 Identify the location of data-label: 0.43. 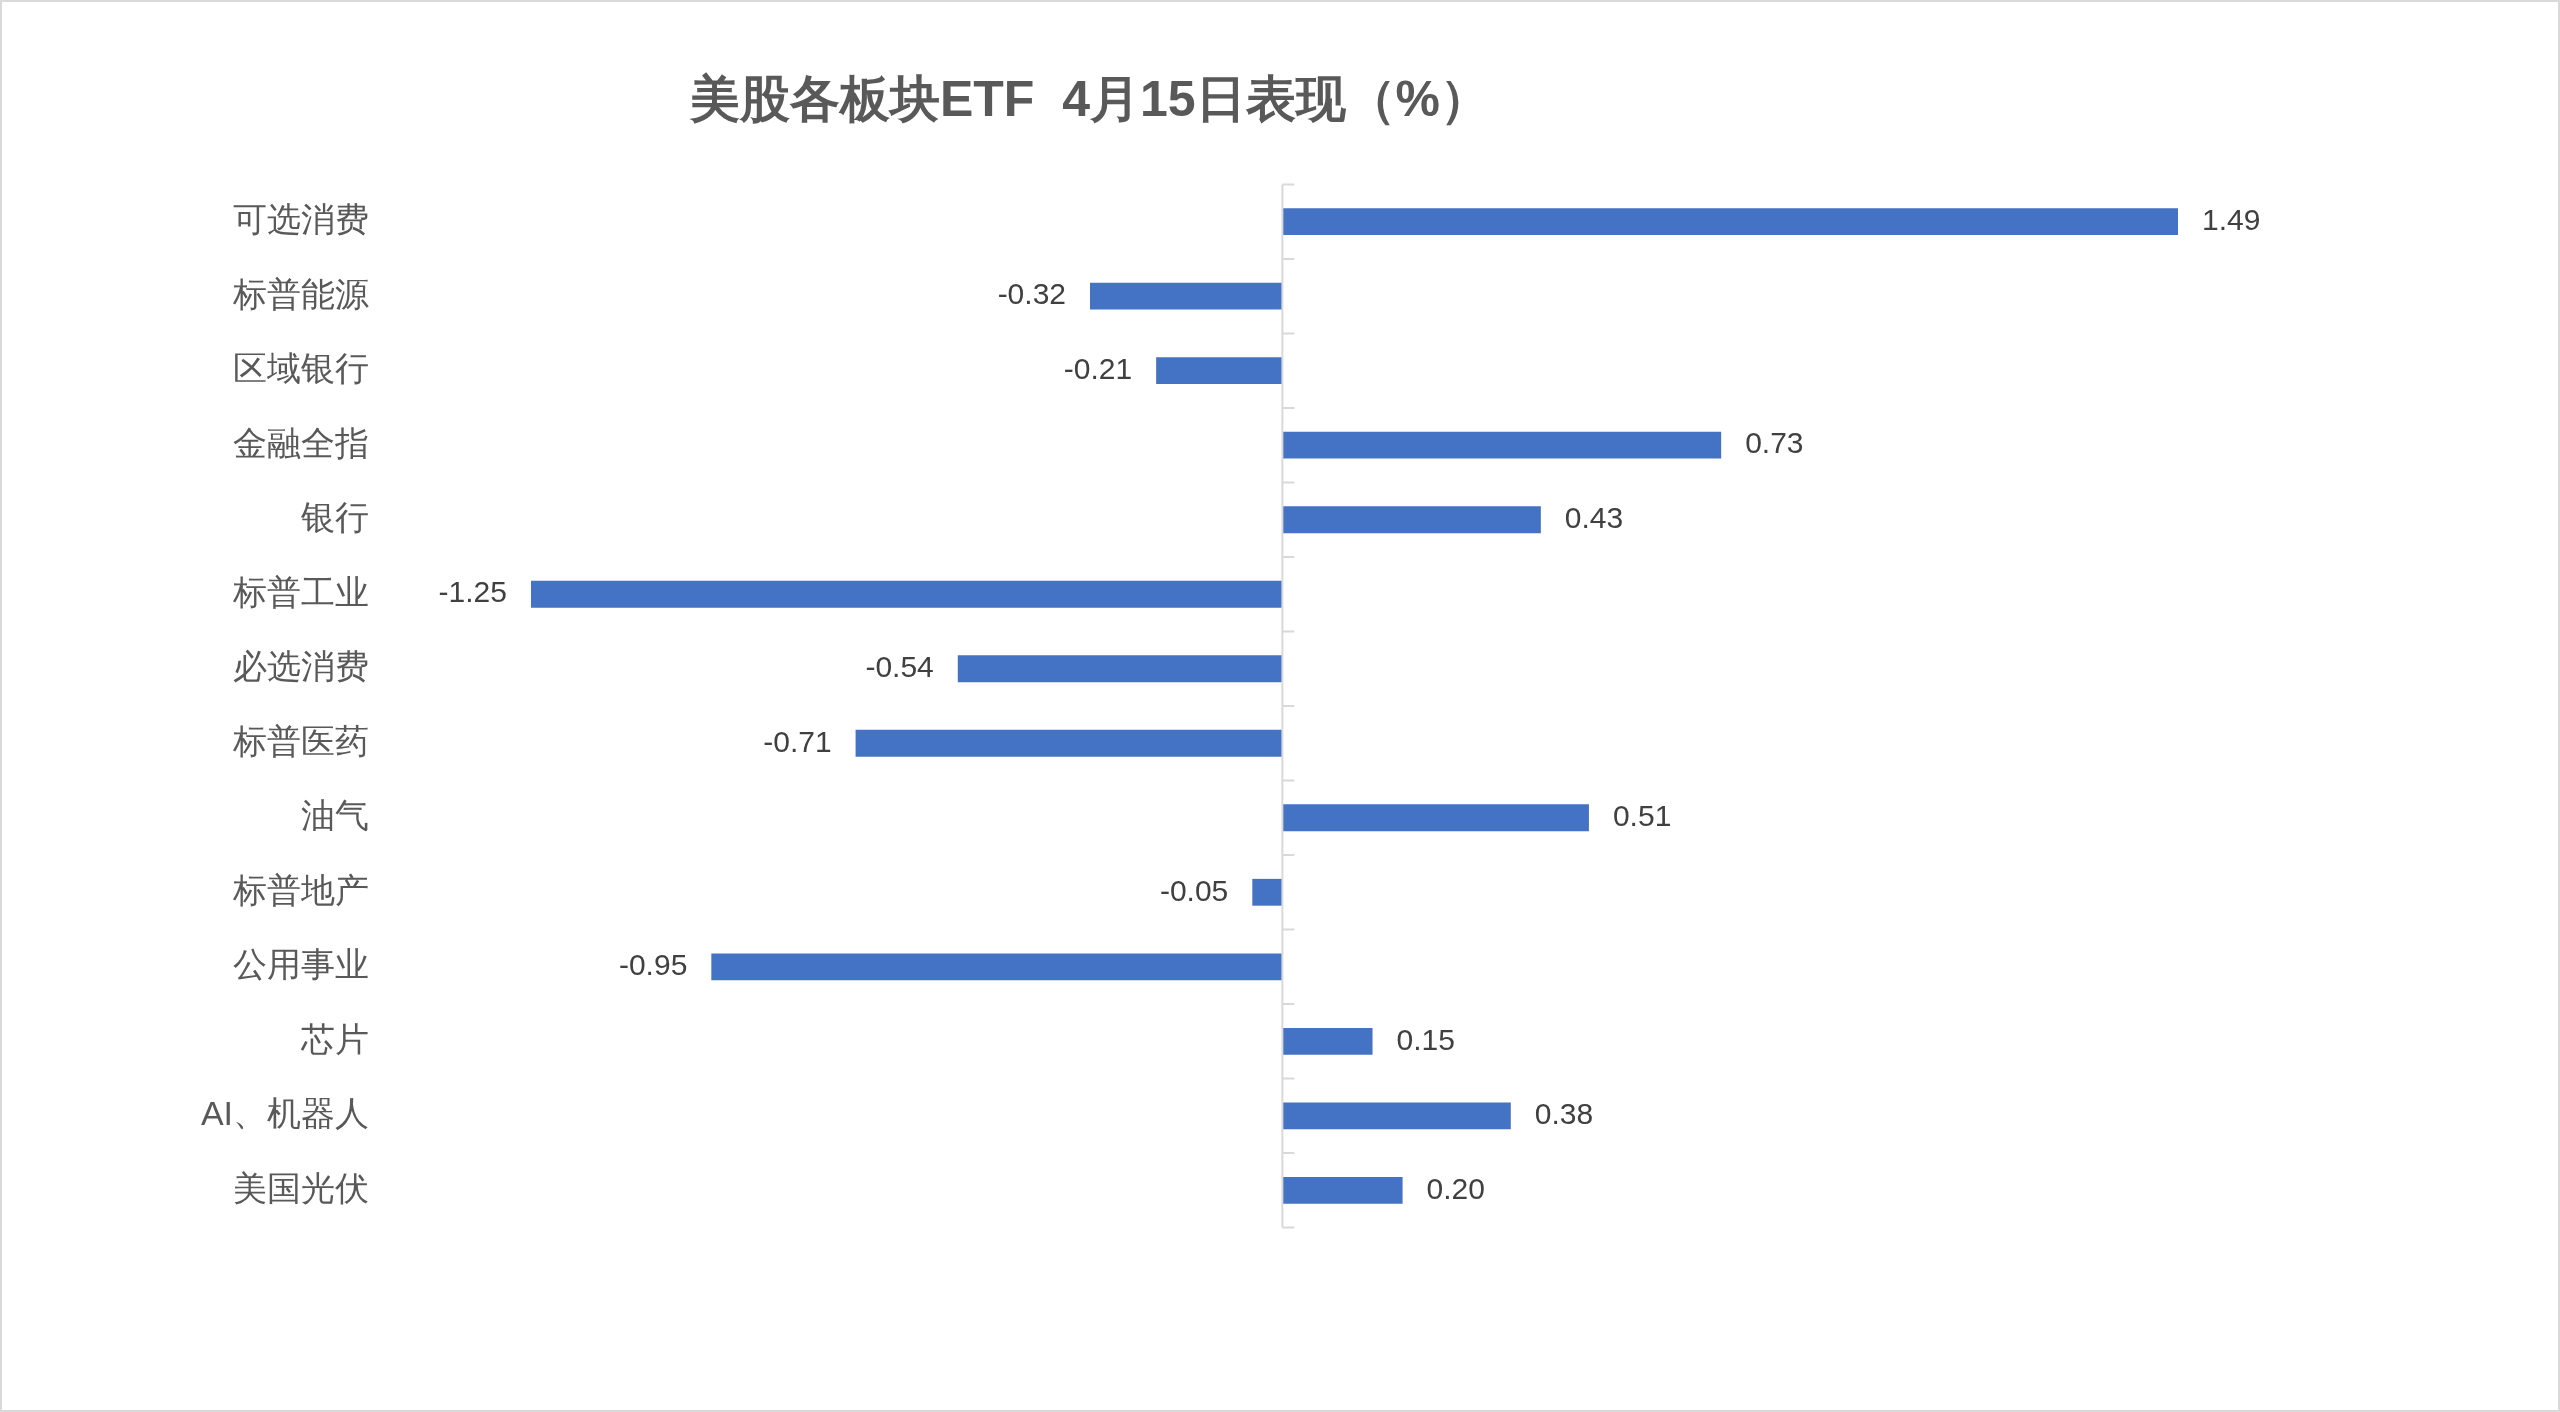
(1594, 517).